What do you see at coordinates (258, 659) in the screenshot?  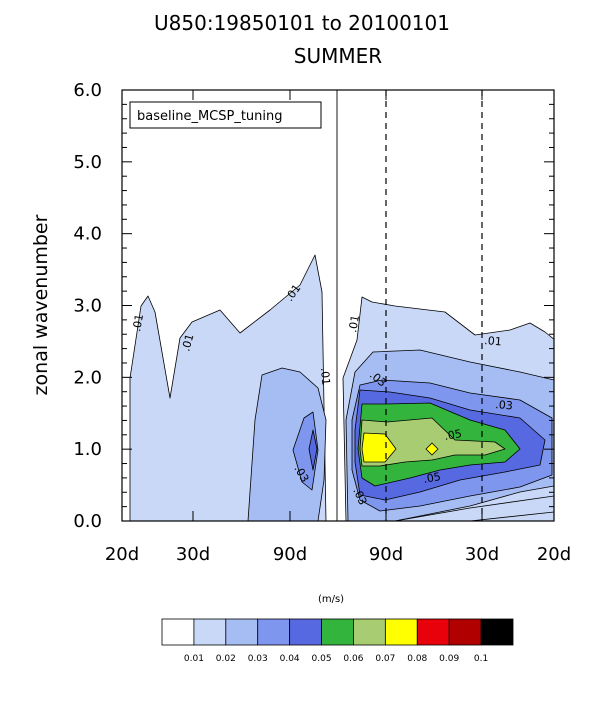 I see `colorbar-label: 0.03` at bounding box center [258, 659].